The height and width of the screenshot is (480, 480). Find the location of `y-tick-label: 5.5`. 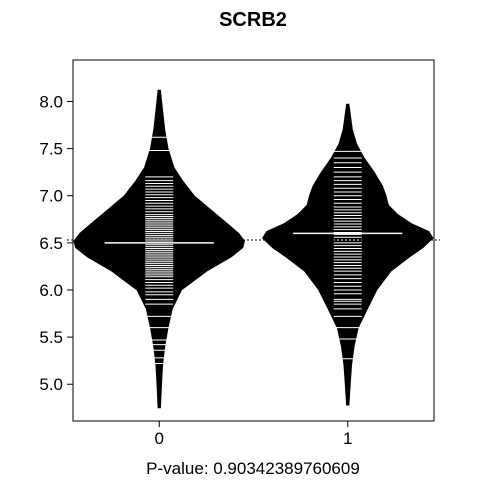

y-tick-label: 5.5 is located at coordinates (51, 337).